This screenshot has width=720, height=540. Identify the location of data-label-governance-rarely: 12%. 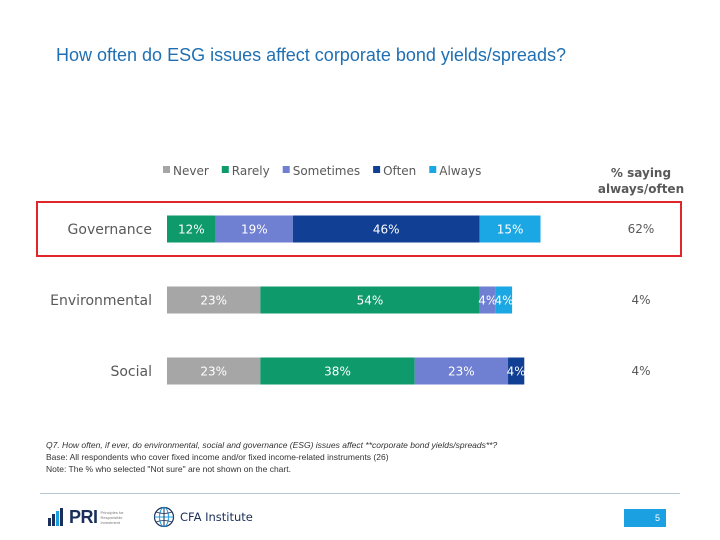
(191, 230).